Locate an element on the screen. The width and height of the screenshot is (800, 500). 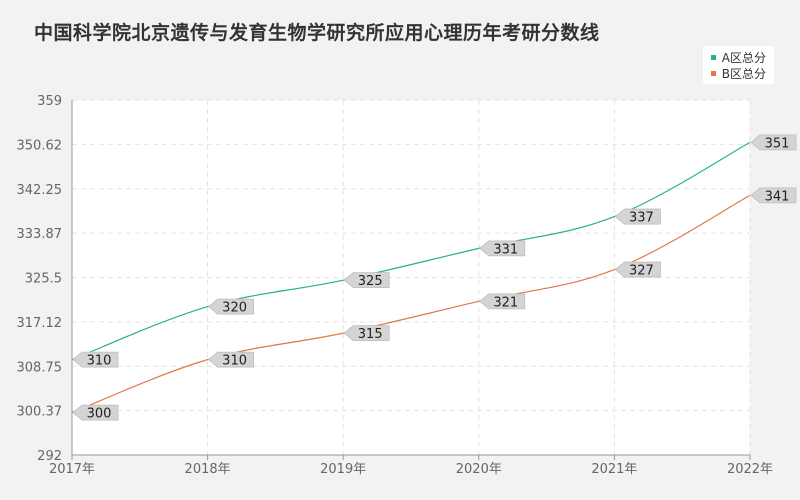
x-tick-label: 2018年 is located at coordinates (208, 469).